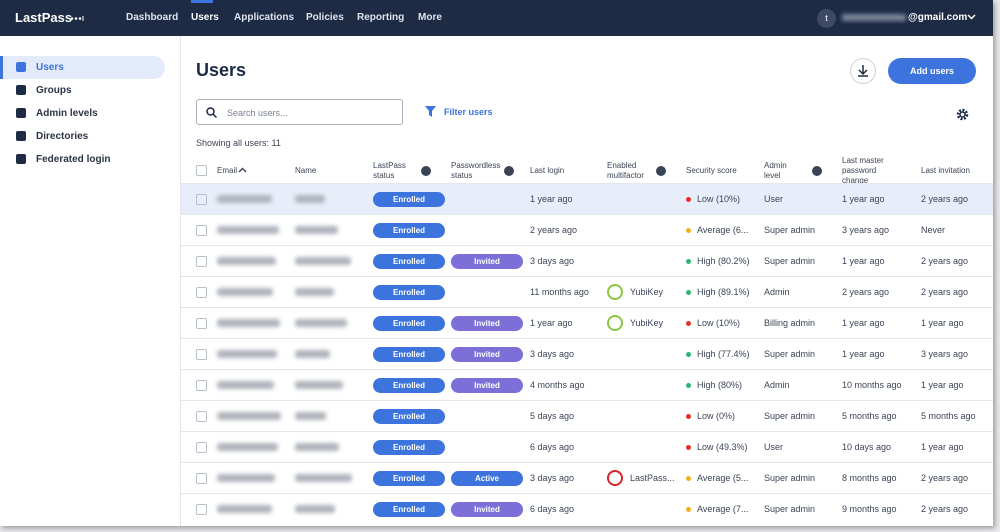  I want to click on sidebar-item: Federated login, so click(82, 159).